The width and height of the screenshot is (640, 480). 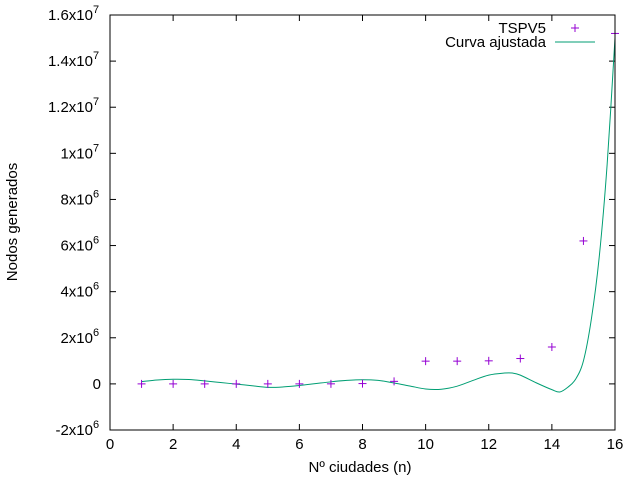 What do you see at coordinates (299, 444) in the screenshot?
I see `x-tick-label: 6` at bounding box center [299, 444].